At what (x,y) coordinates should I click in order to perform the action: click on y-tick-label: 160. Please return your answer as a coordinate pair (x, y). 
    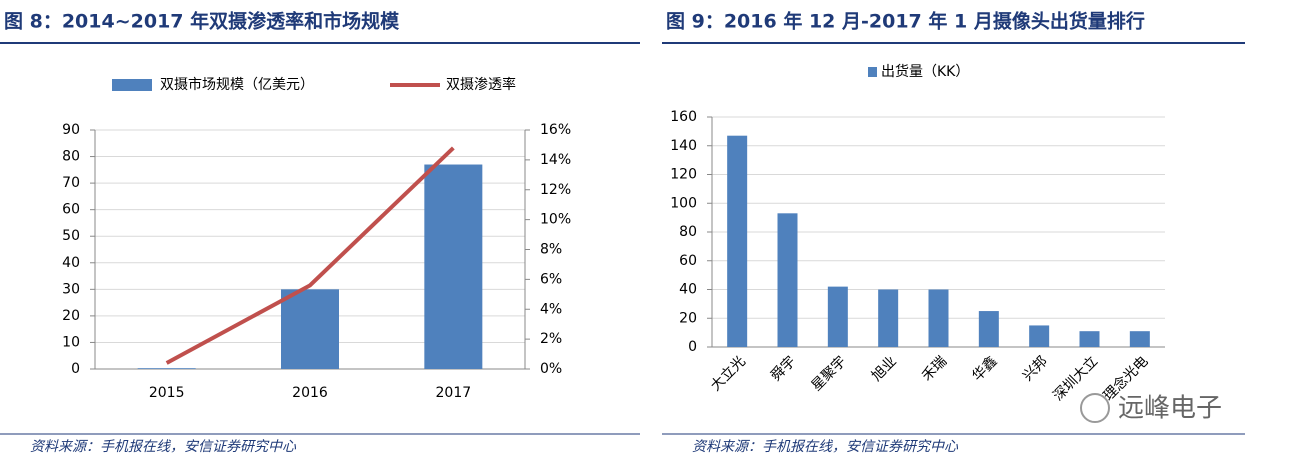
    Looking at the image, I should click on (683, 117).